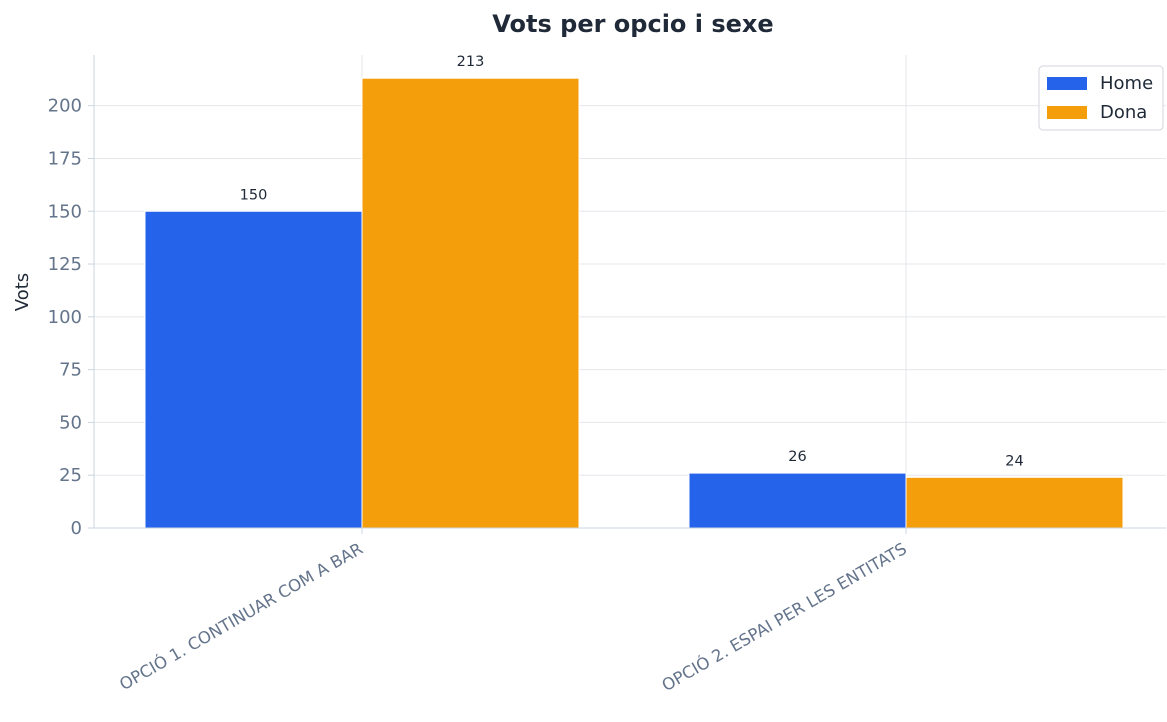 This screenshot has width=1167, height=722. Describe the element at coordinates (70, 370) in the screenshot. I see `y-tick-label: 75` at that location.